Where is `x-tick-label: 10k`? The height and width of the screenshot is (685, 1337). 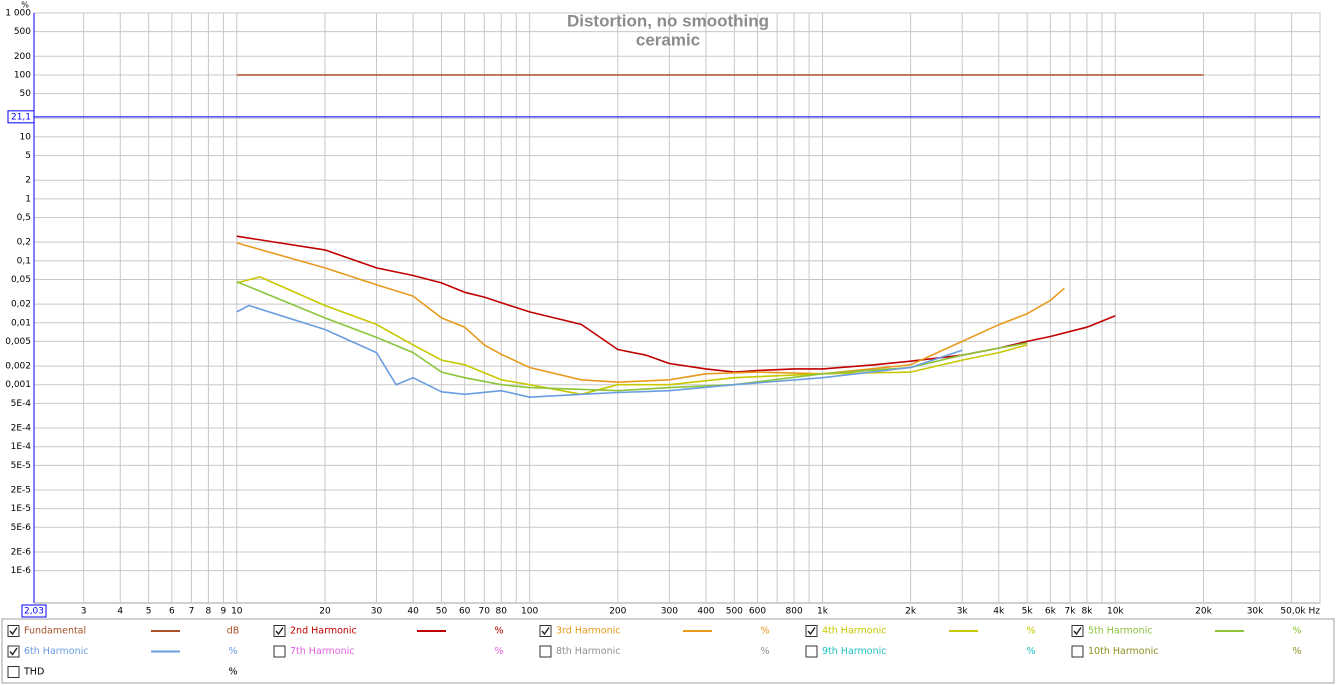 x-tick-label: 10k is located at coordinates (1115, 612).